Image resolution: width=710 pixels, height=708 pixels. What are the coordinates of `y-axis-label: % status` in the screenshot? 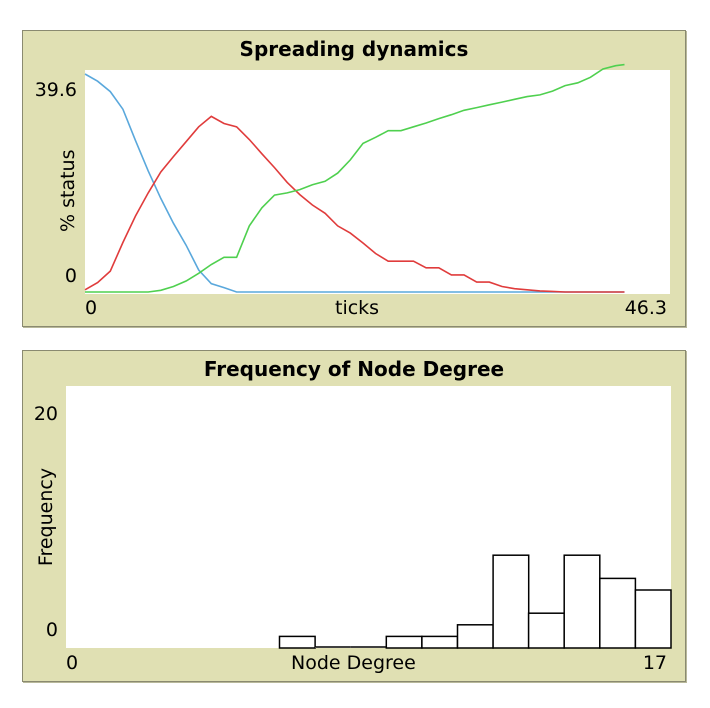 It's located at (68, 190).